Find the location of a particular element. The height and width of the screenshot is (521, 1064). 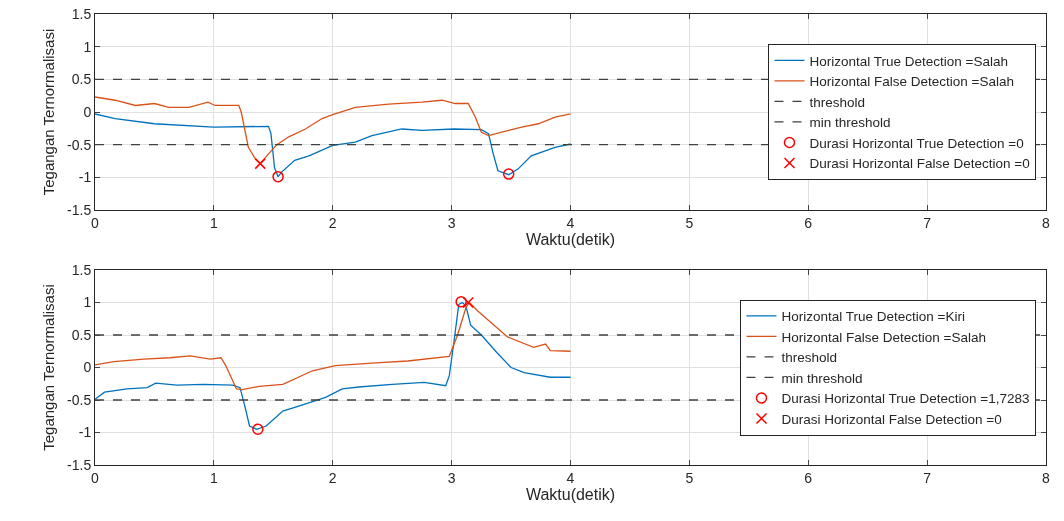

legend-label: Durasi Horizontal True Detection =1,7283 is located at coordinates (905, 399).